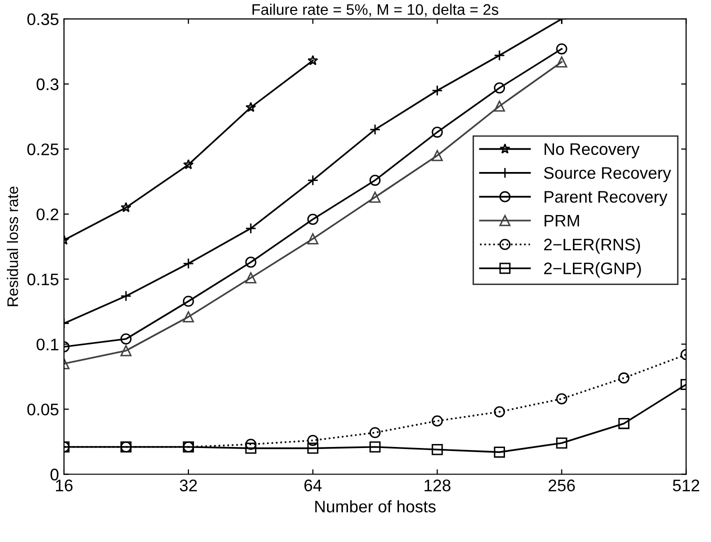  Describe the element at coordinates (375, 10) in the screenshot. I see `chart-title: Failure rate = 5%, M = 10, delta = 2s` at that location.